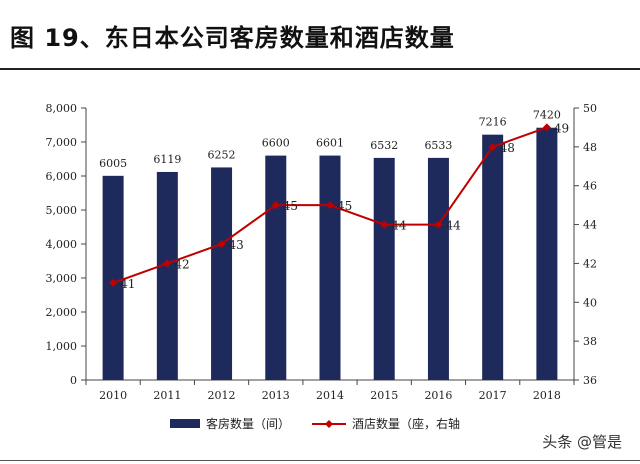 This screenshot has width=640, height=464. What do you see at coordinates (406, 423) in the screenshot?
I see `legend-line-label: 酒店数量（座，右轴` at bounding box center [406, 423].